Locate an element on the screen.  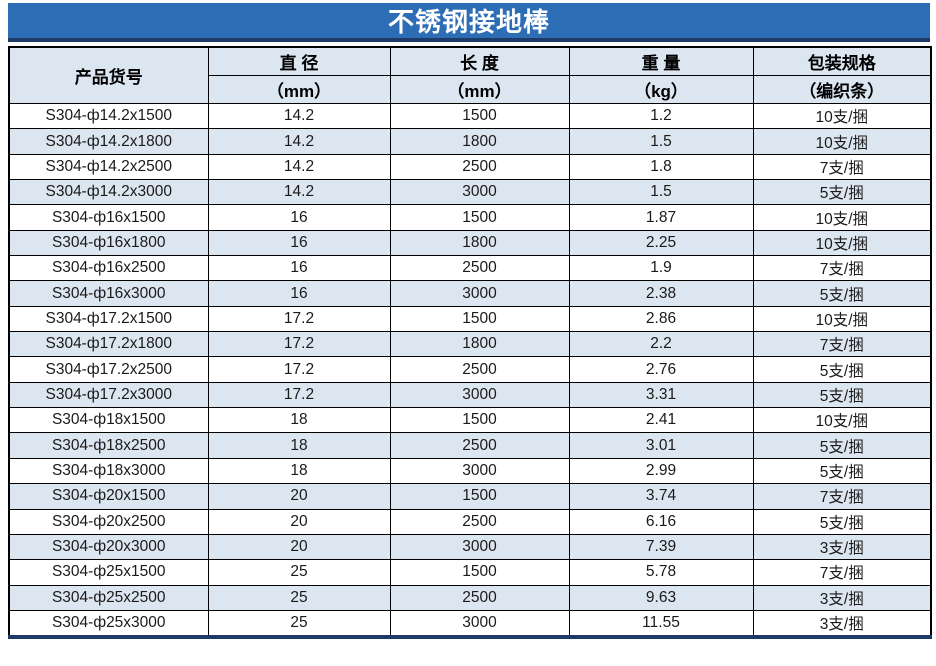
cell-weight: 2.25 is located at coordinates (661, 243).